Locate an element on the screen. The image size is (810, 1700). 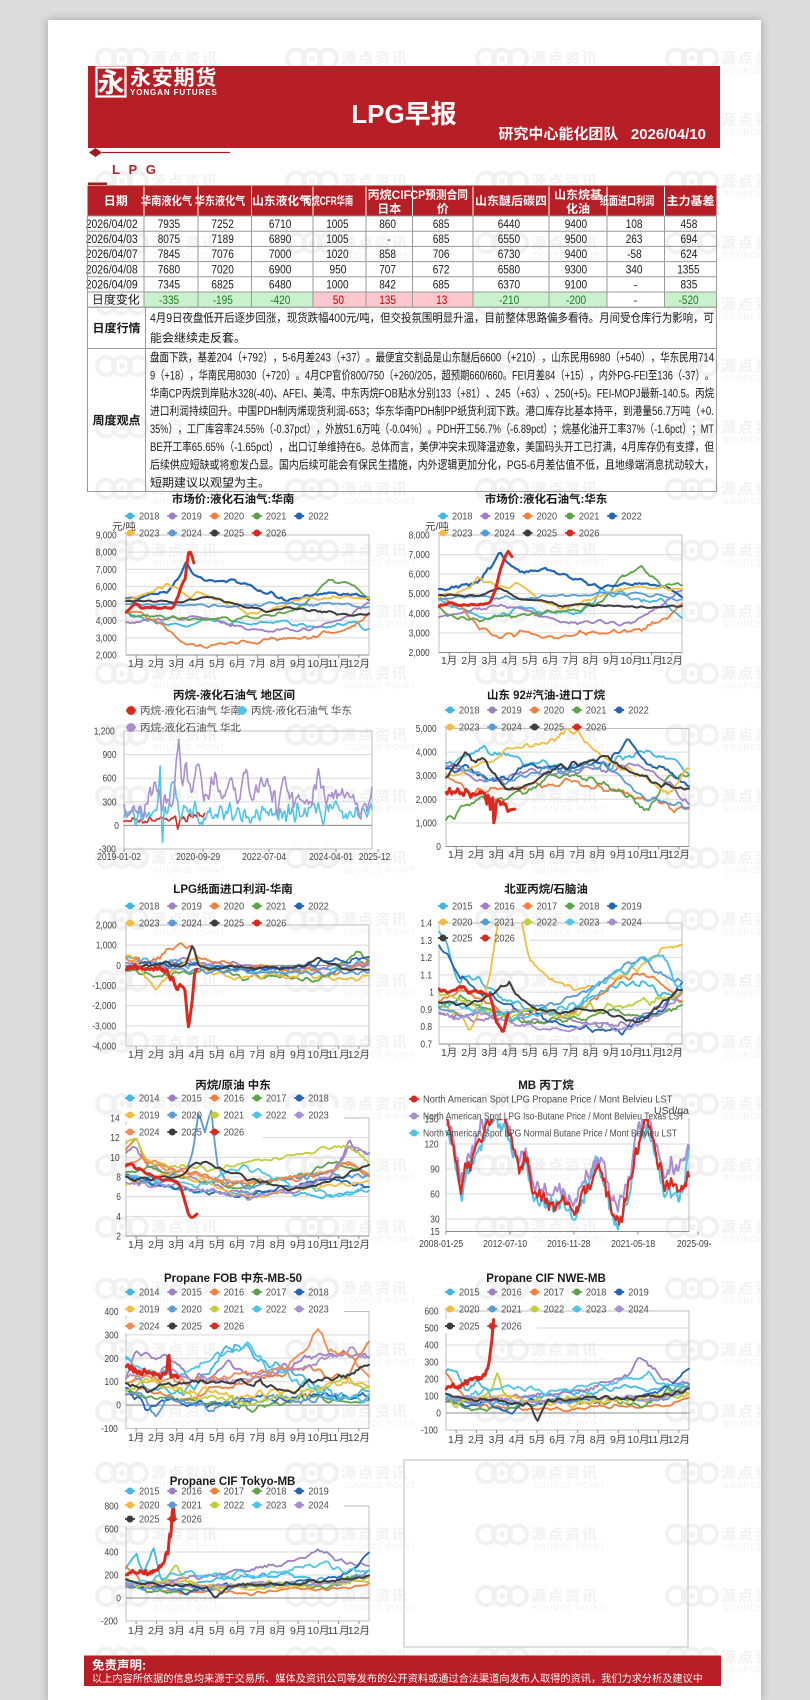
svg-text: 2012-07-10 is located at coordinates (505, 1244).